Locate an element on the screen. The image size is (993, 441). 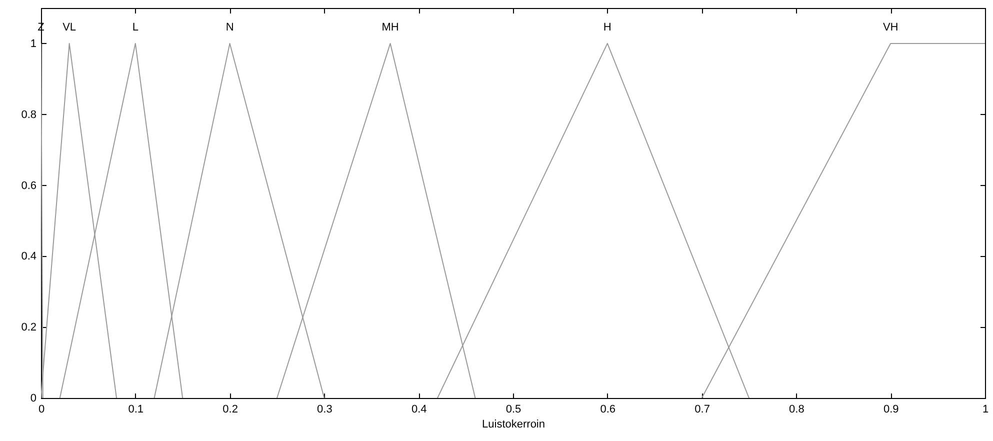
series-label: VH is located at coordinates (890, 27).